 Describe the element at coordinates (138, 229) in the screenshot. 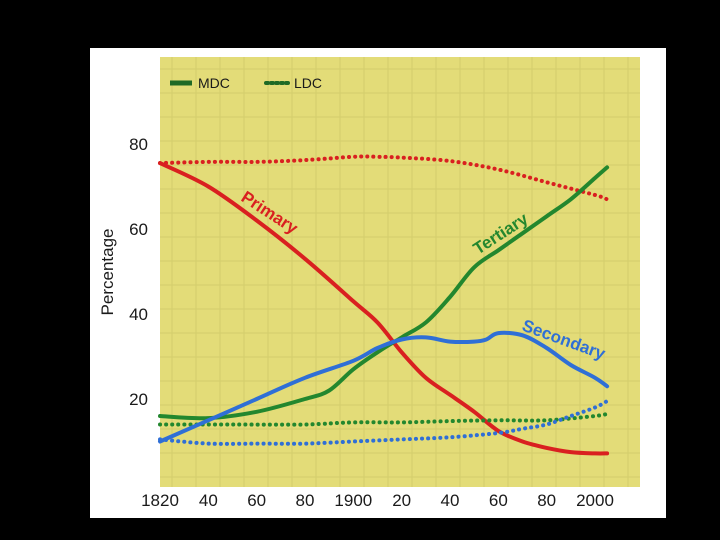

I see `y-tick-label: 60` at that location.